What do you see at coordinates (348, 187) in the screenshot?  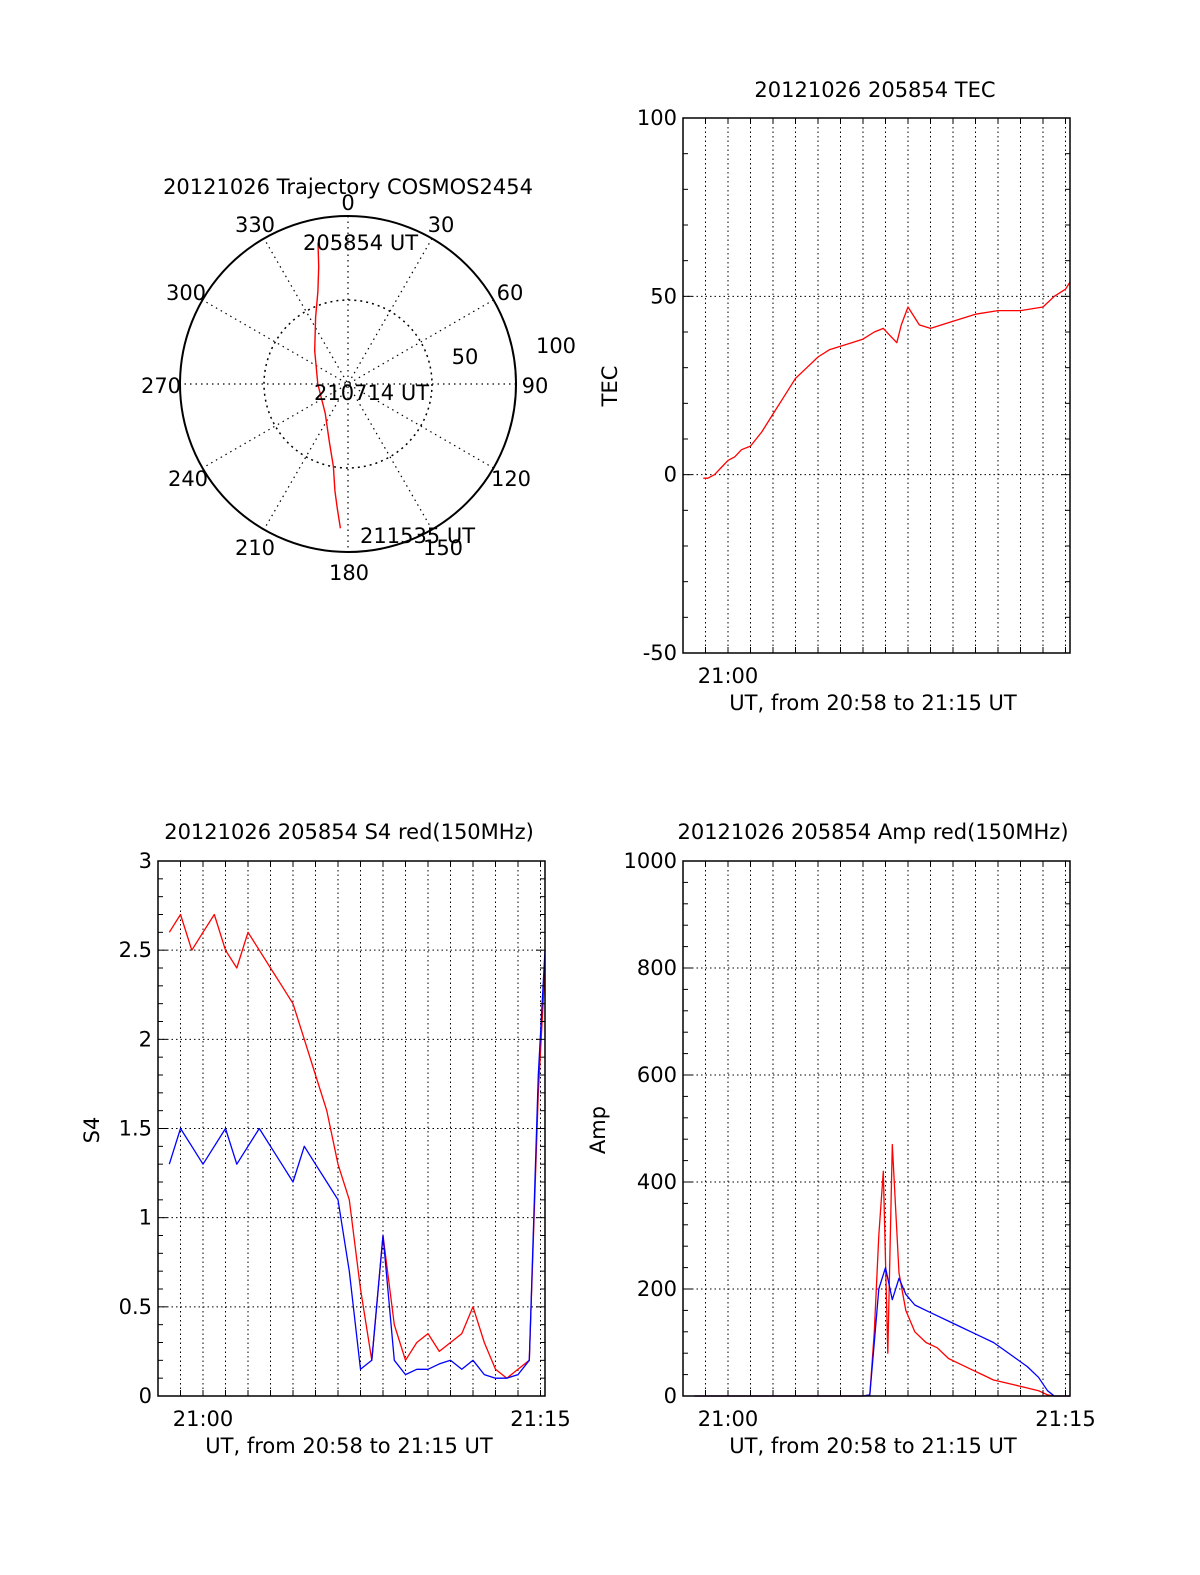 I see `polar-title: 20121026 Trajectory COSMOS2454` at bounding box center [348, 187].